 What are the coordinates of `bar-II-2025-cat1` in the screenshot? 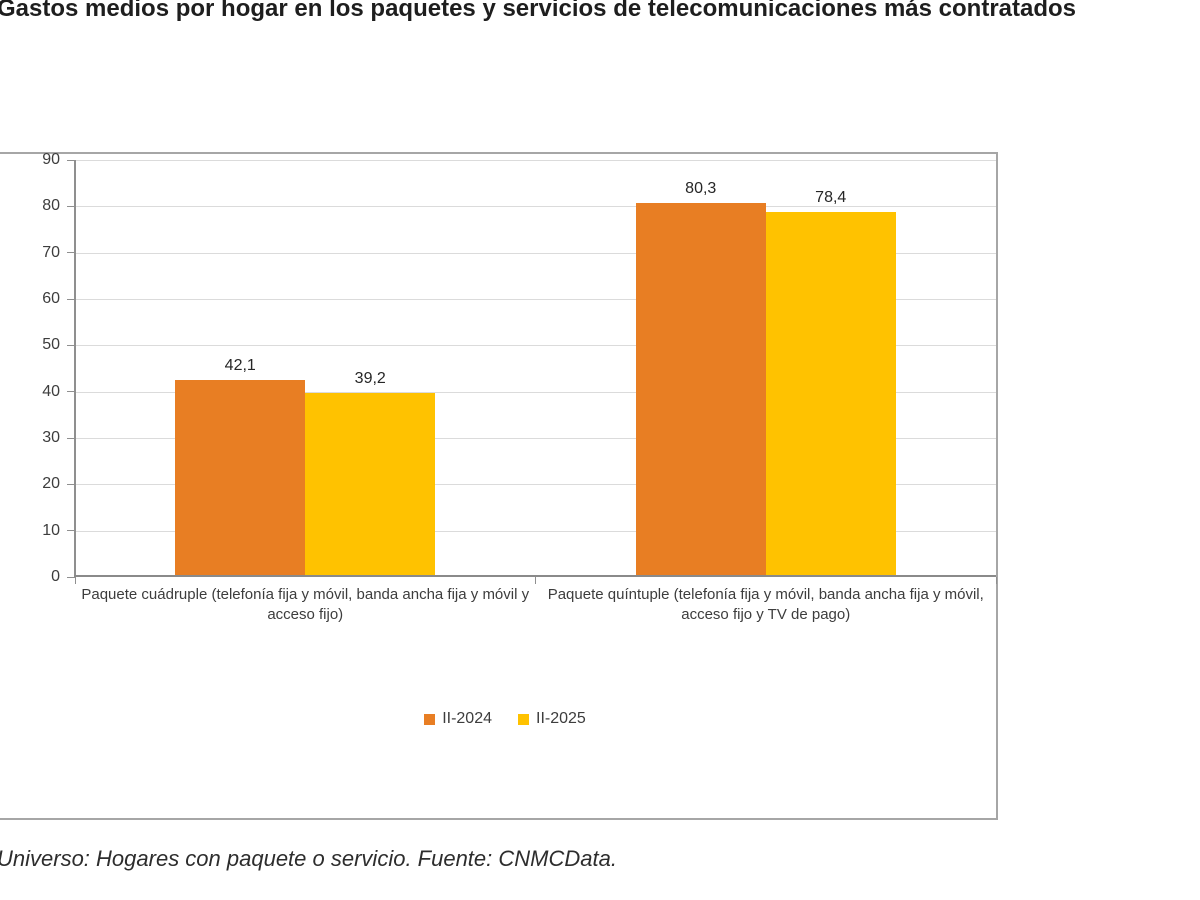 It's located at (370, 484).